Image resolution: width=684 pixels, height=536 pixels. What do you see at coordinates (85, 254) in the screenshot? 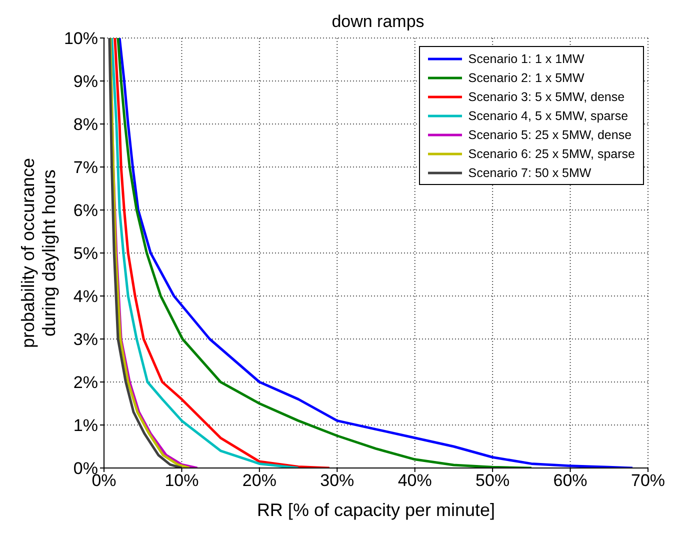
I see `y-tick-label: 5%` at bounding box center [85, 254].